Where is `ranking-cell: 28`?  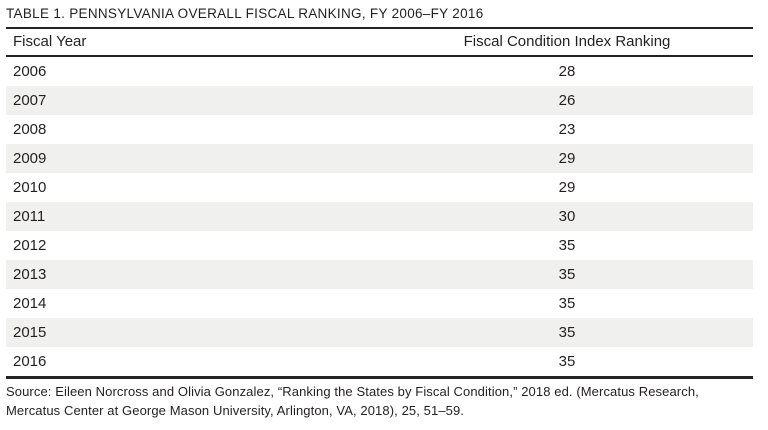 ranking-cell: 28 is located at coordinates (567, 71).